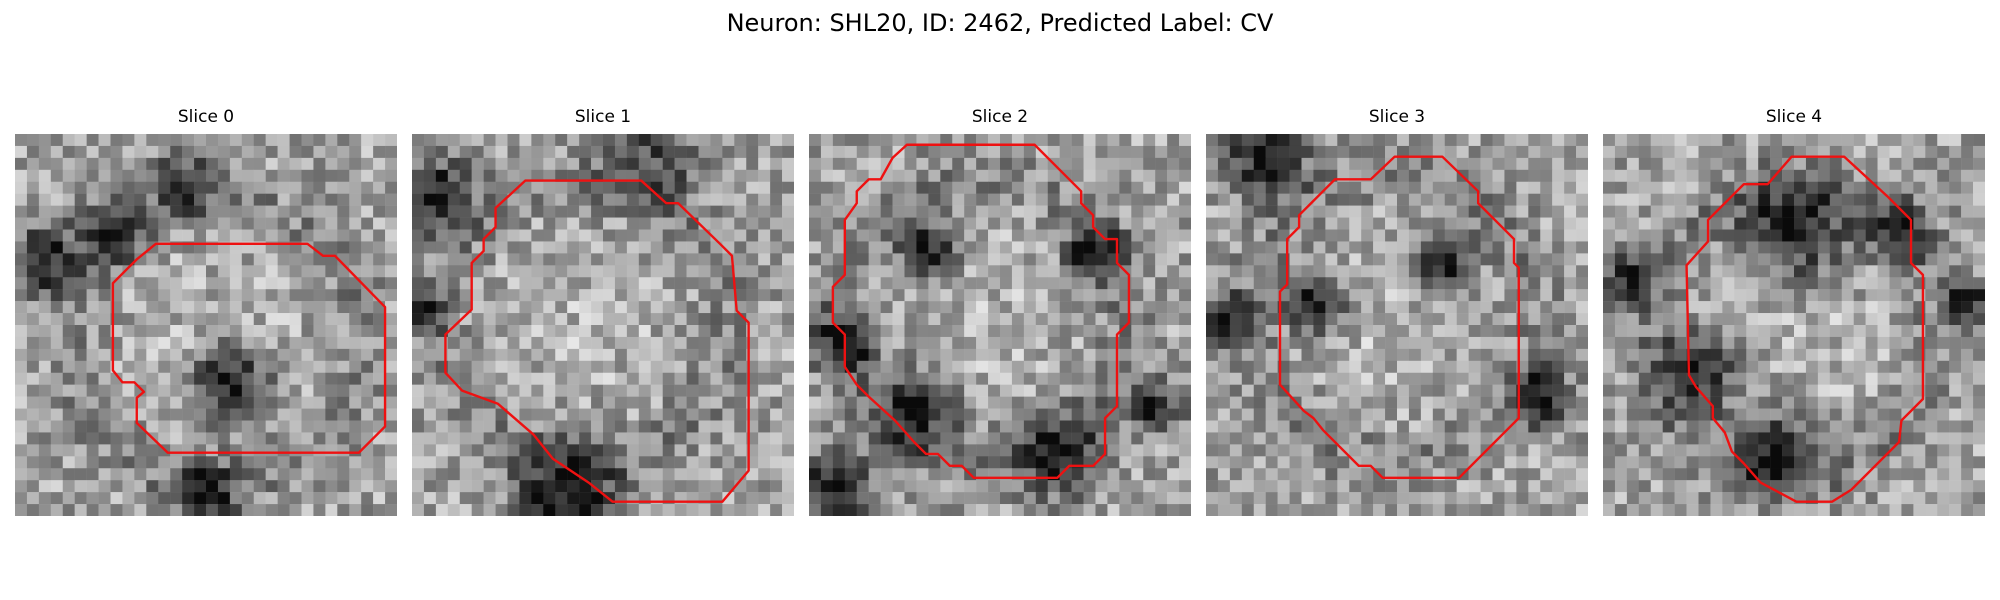 This screenshot has width=2000, height=600. I want to click on slice-title-4: Slice 4, so click(1794, 117).